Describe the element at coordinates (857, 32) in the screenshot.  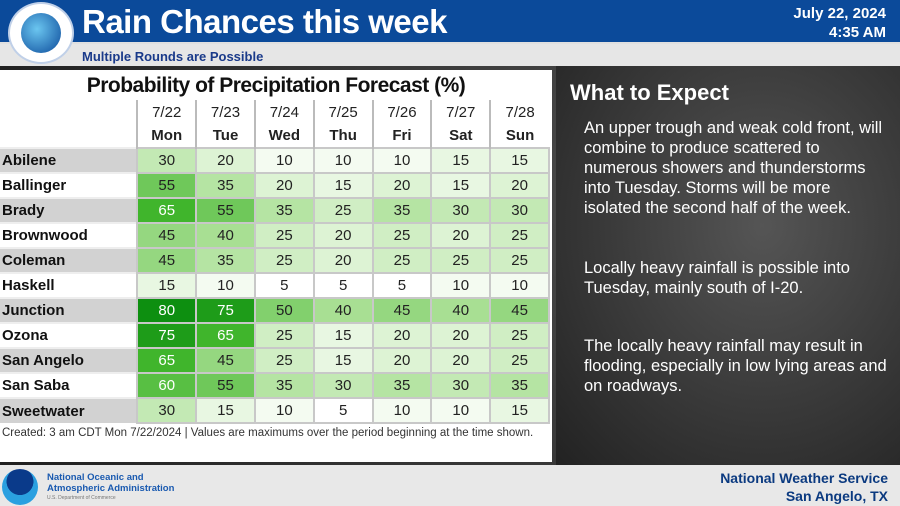
I see `issue-time: 4:35 AM` at that location.